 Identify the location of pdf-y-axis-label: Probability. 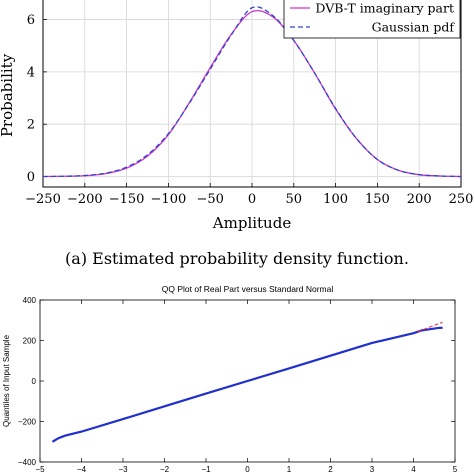
(8, 95).